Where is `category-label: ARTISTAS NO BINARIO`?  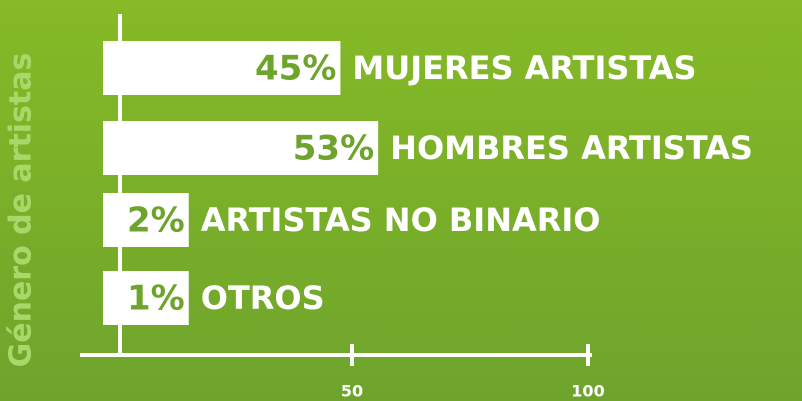
category-label: ARTISTAS NO BINARIO is located at coordinates (401, 220).